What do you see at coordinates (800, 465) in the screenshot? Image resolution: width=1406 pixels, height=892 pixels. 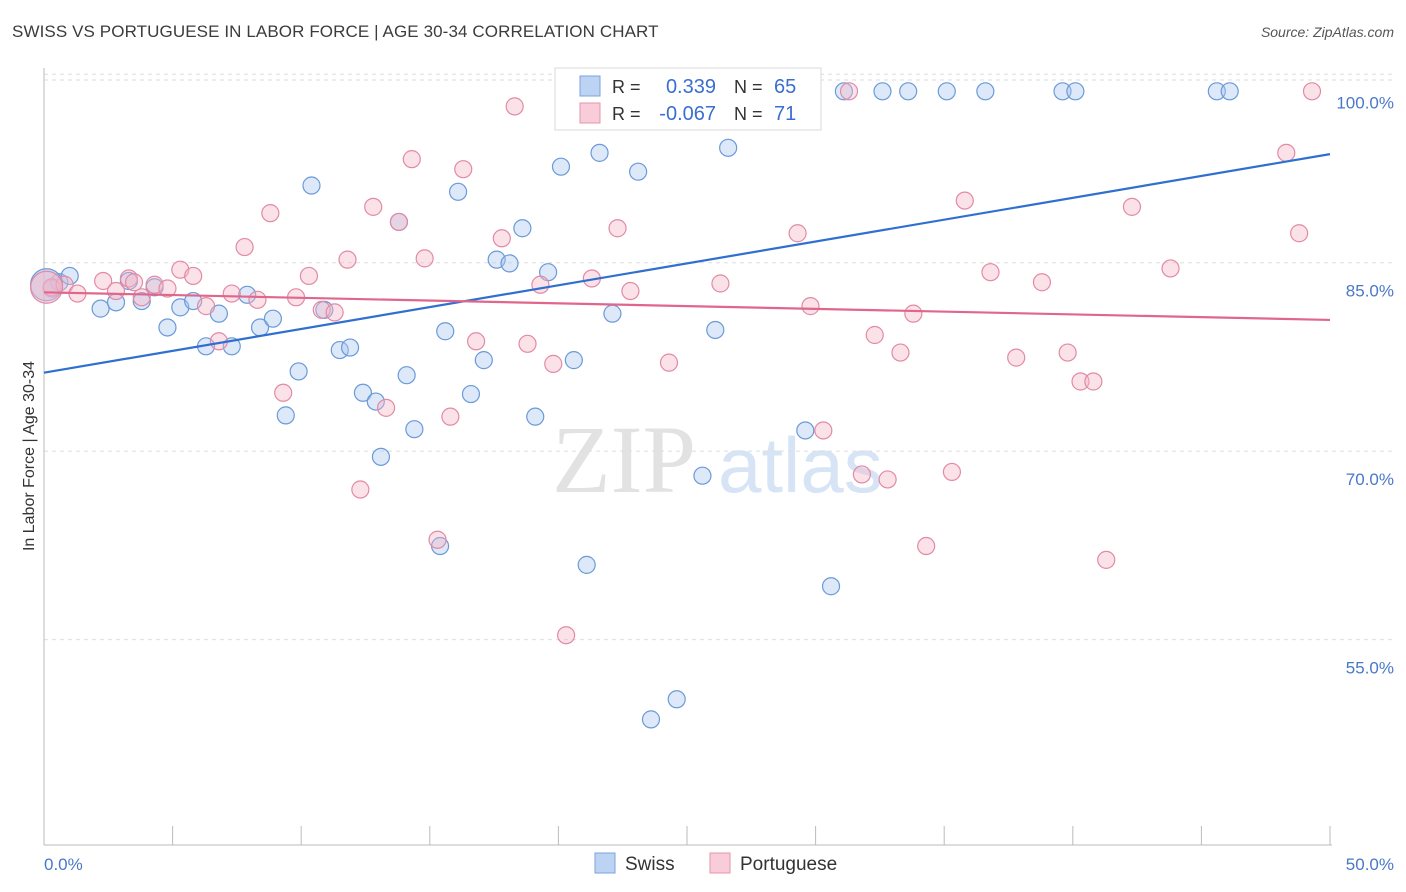 I see `watermark-atlas: atlas` at bounding box center [800, 465].